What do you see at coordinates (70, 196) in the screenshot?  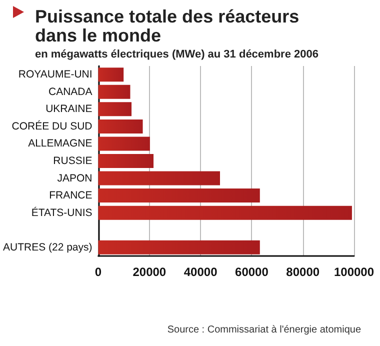 I see `y-tick-label: FRANCE` at bounding box center [70, 196].